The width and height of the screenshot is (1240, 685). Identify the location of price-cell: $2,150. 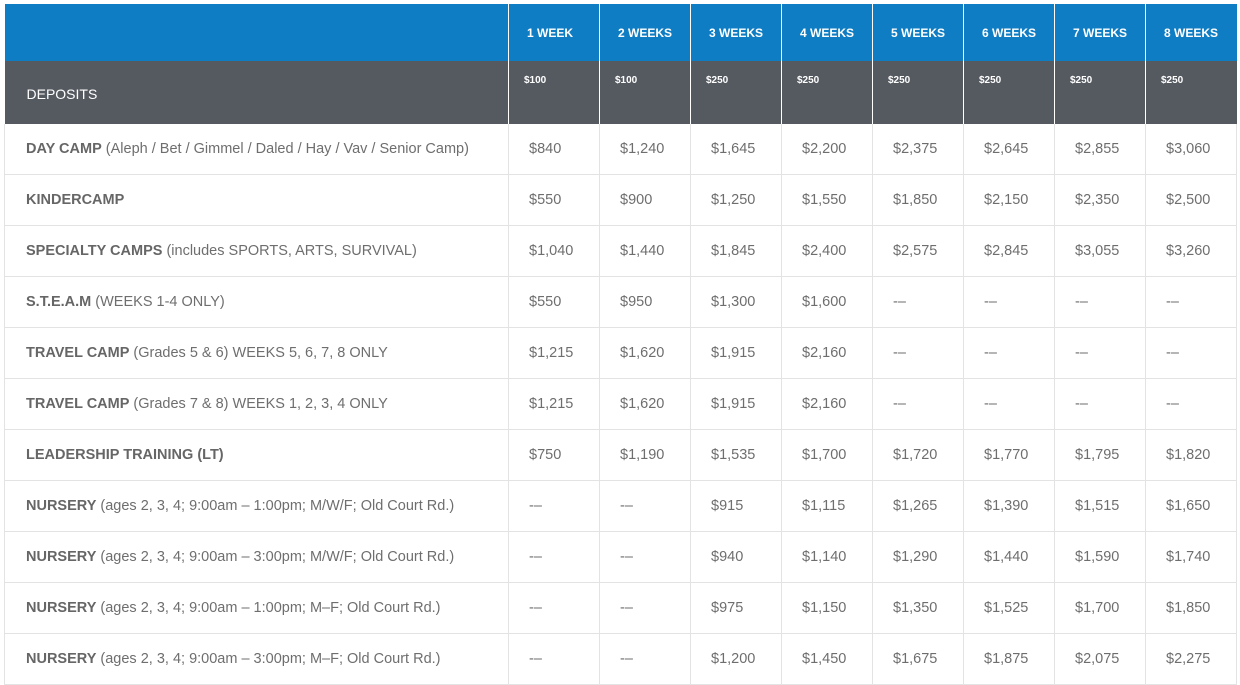
(1009, 200).